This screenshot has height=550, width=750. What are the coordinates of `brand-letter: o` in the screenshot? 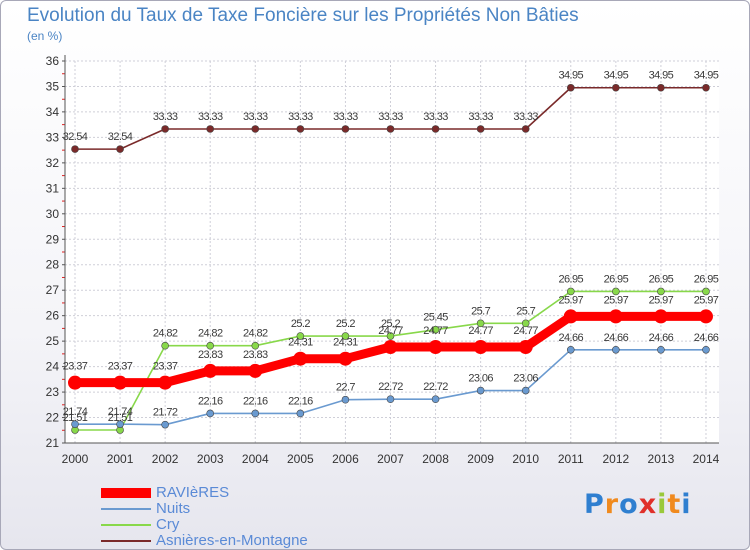 It's located at (629, 504).